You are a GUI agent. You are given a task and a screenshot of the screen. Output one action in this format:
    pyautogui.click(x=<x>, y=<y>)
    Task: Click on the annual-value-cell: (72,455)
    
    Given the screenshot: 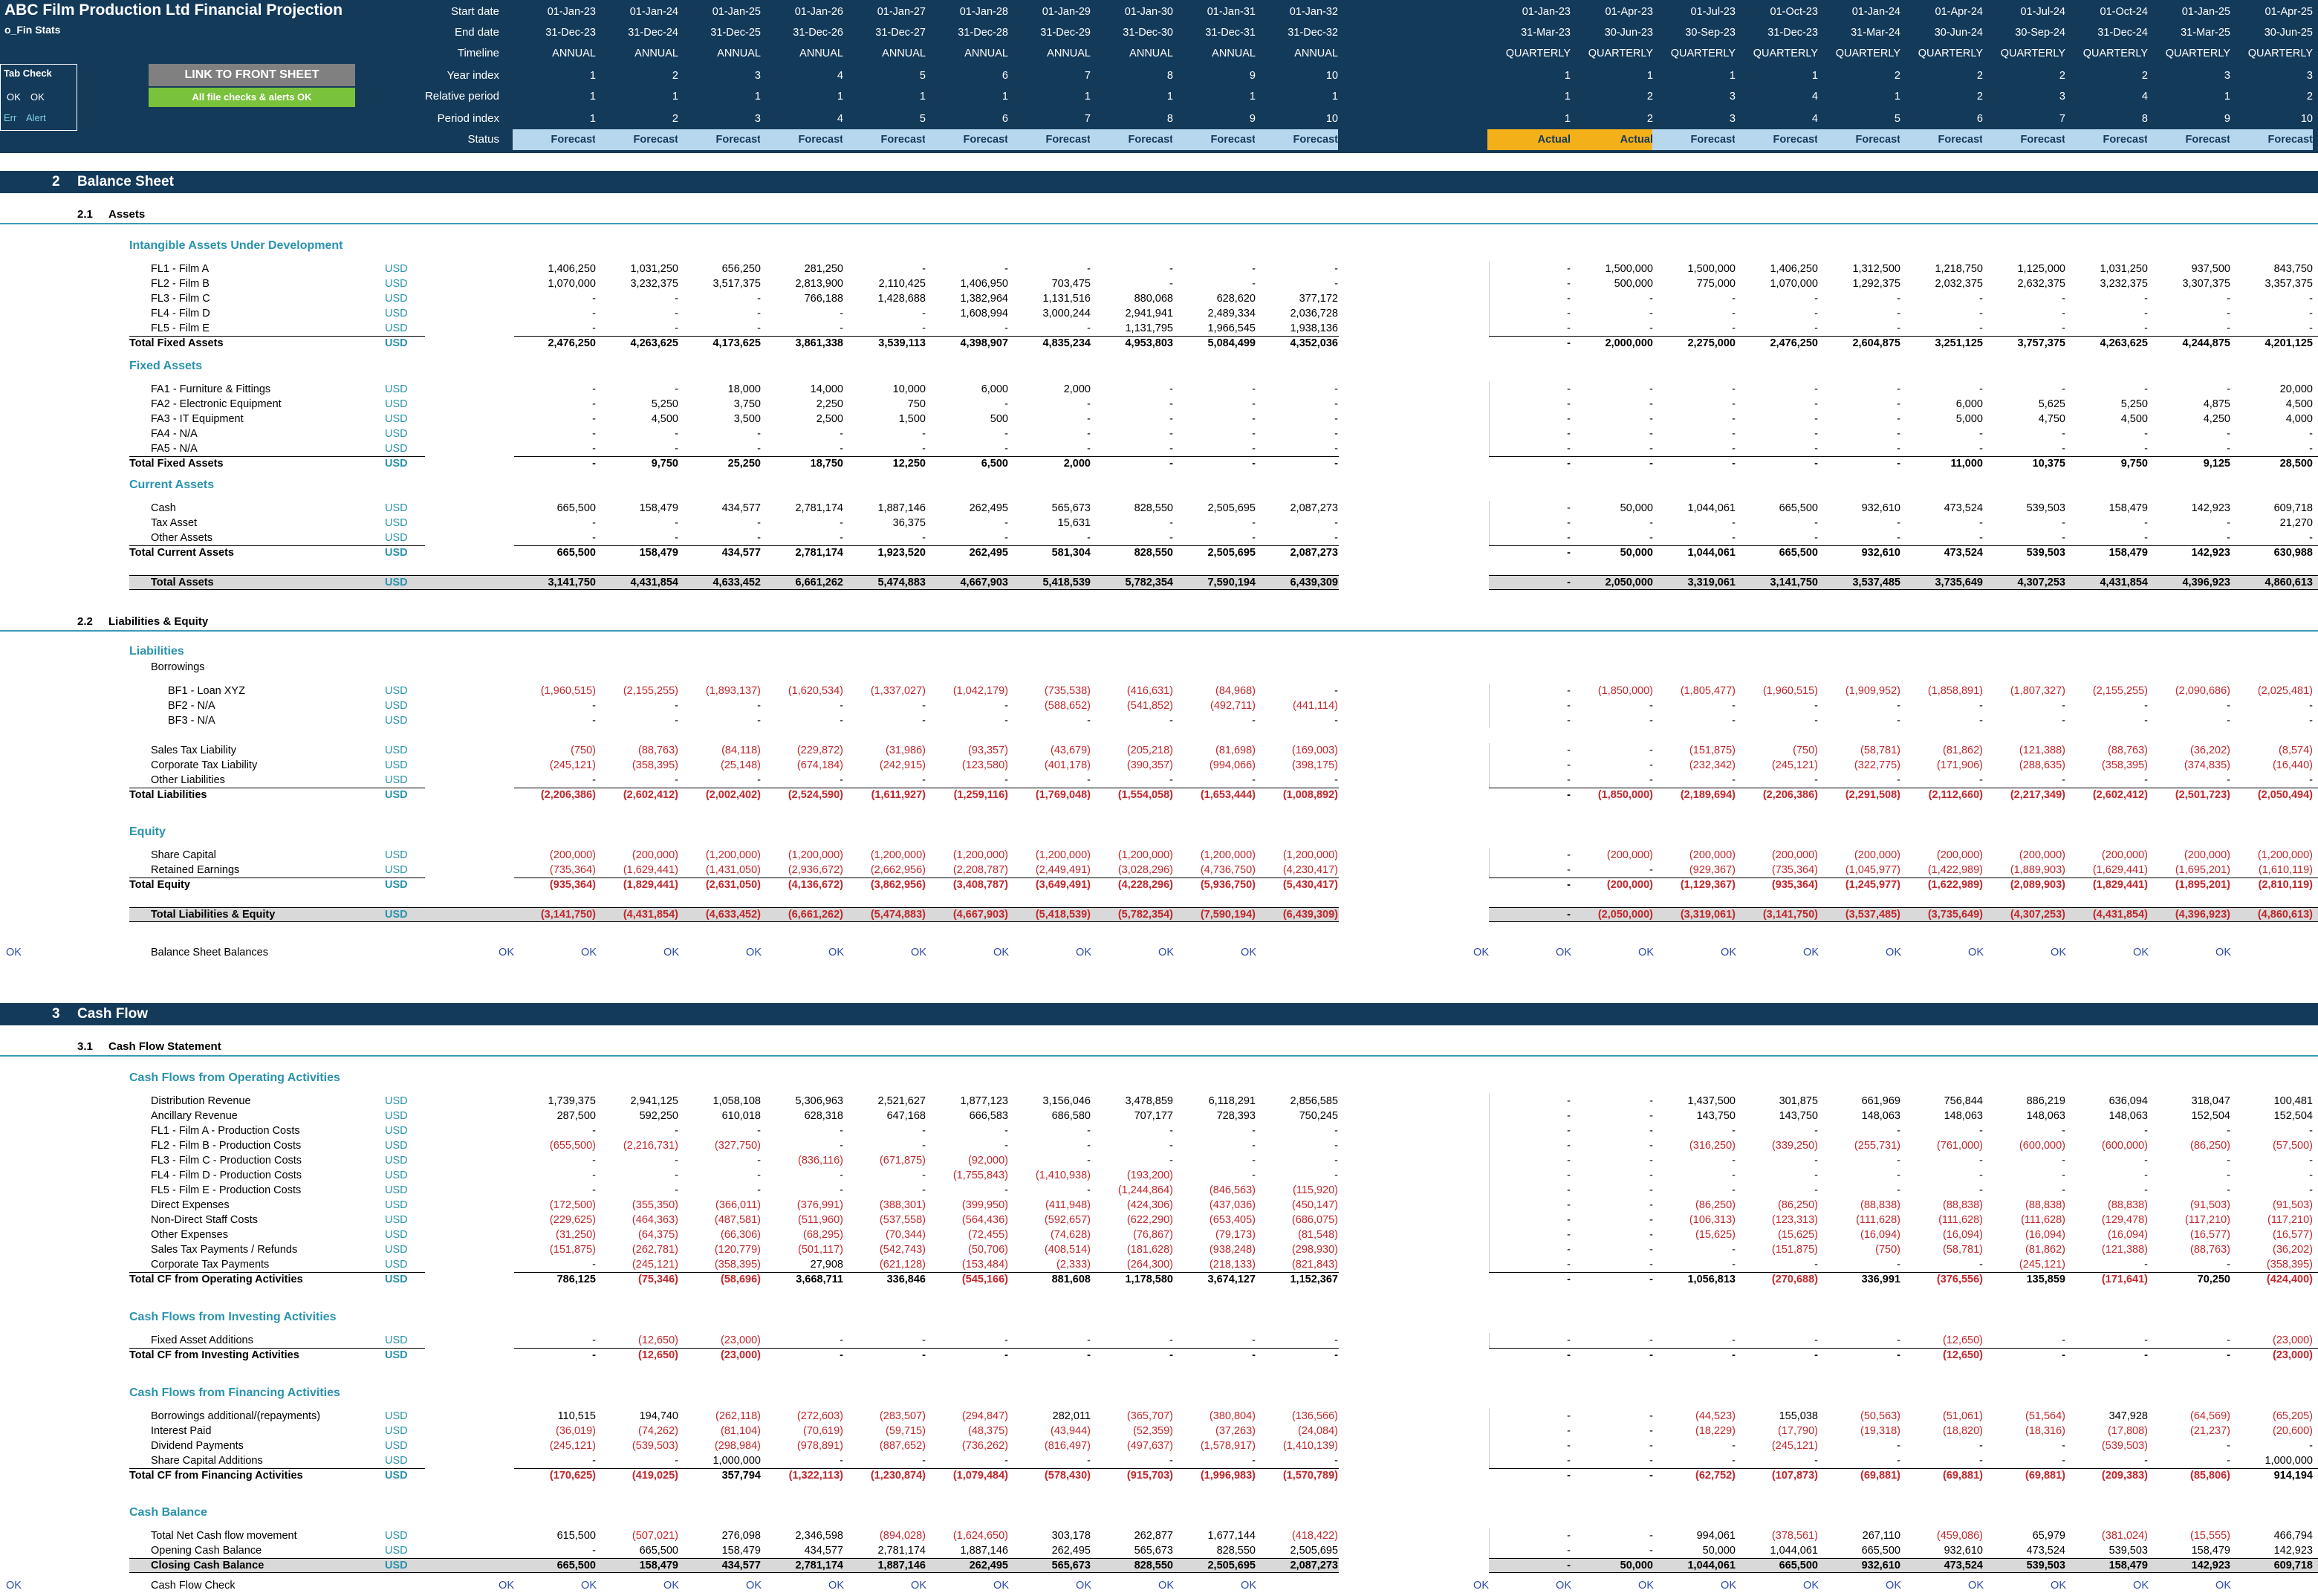 What is the action you would take?
    pyautogui.click(x=988, y=1235)
    